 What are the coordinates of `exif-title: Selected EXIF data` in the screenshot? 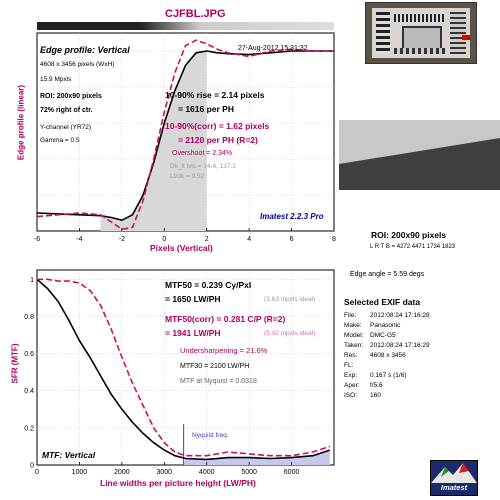 It's located at (382, 302).